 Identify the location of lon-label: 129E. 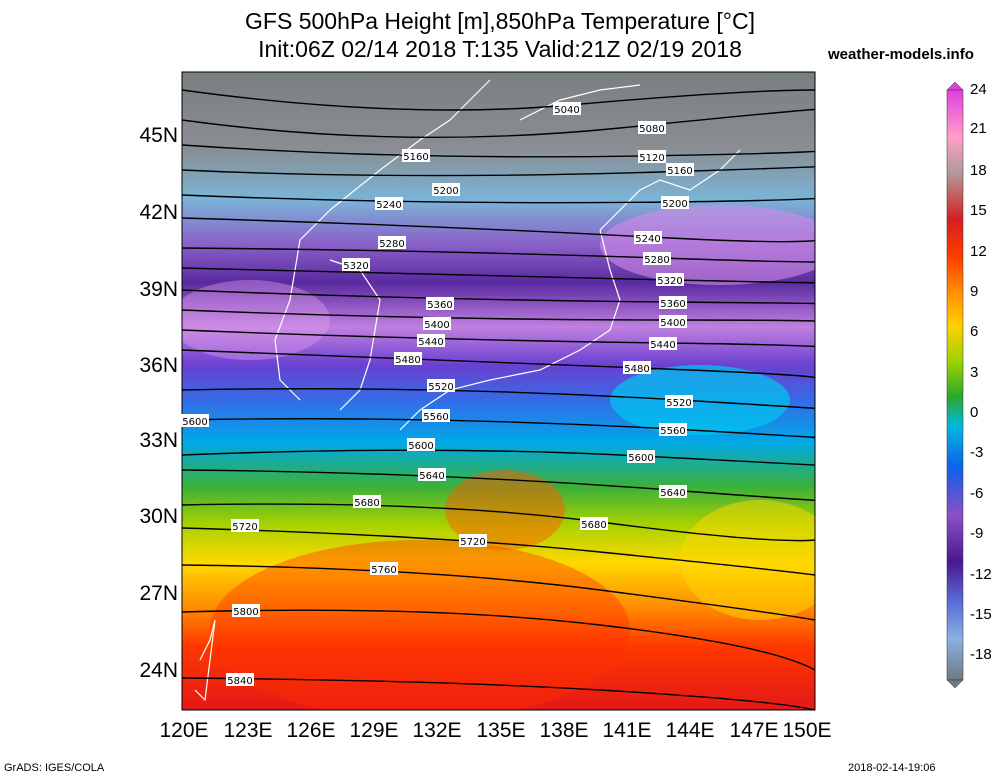
(374, 730).